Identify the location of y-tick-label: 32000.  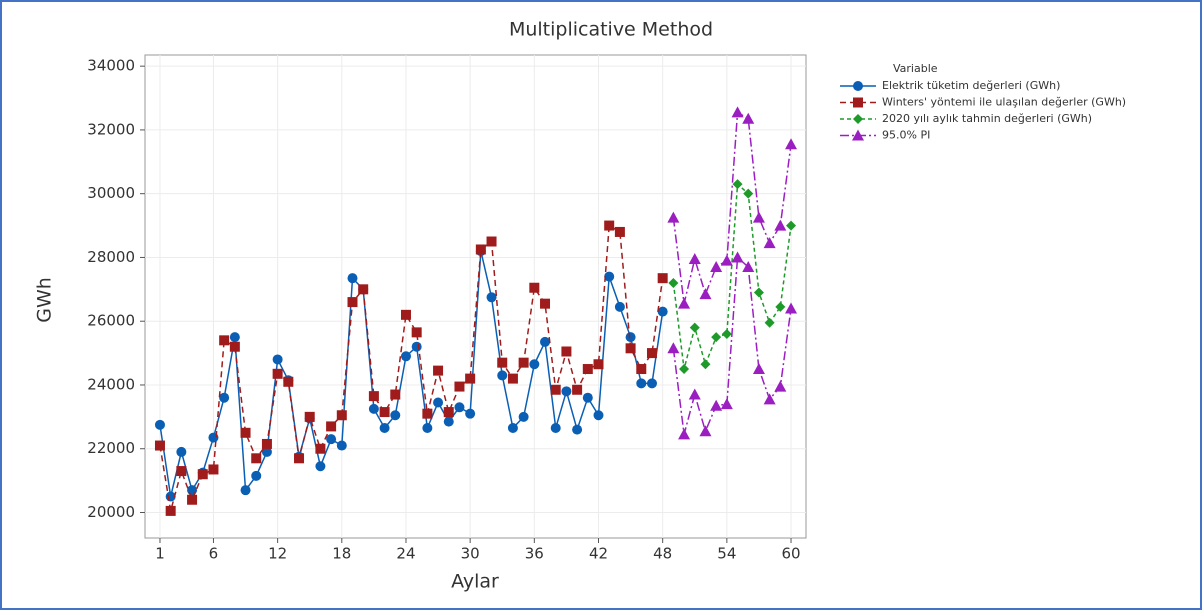
(111, 129).